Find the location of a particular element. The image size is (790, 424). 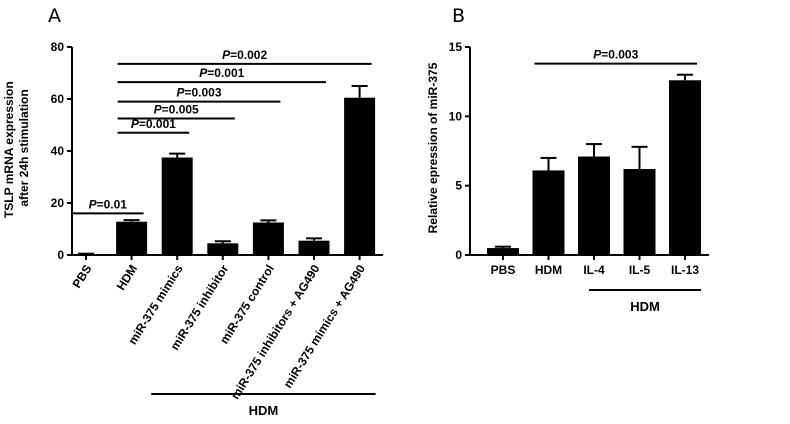

p-value: =0.002 is located at coordinates (248, 55).